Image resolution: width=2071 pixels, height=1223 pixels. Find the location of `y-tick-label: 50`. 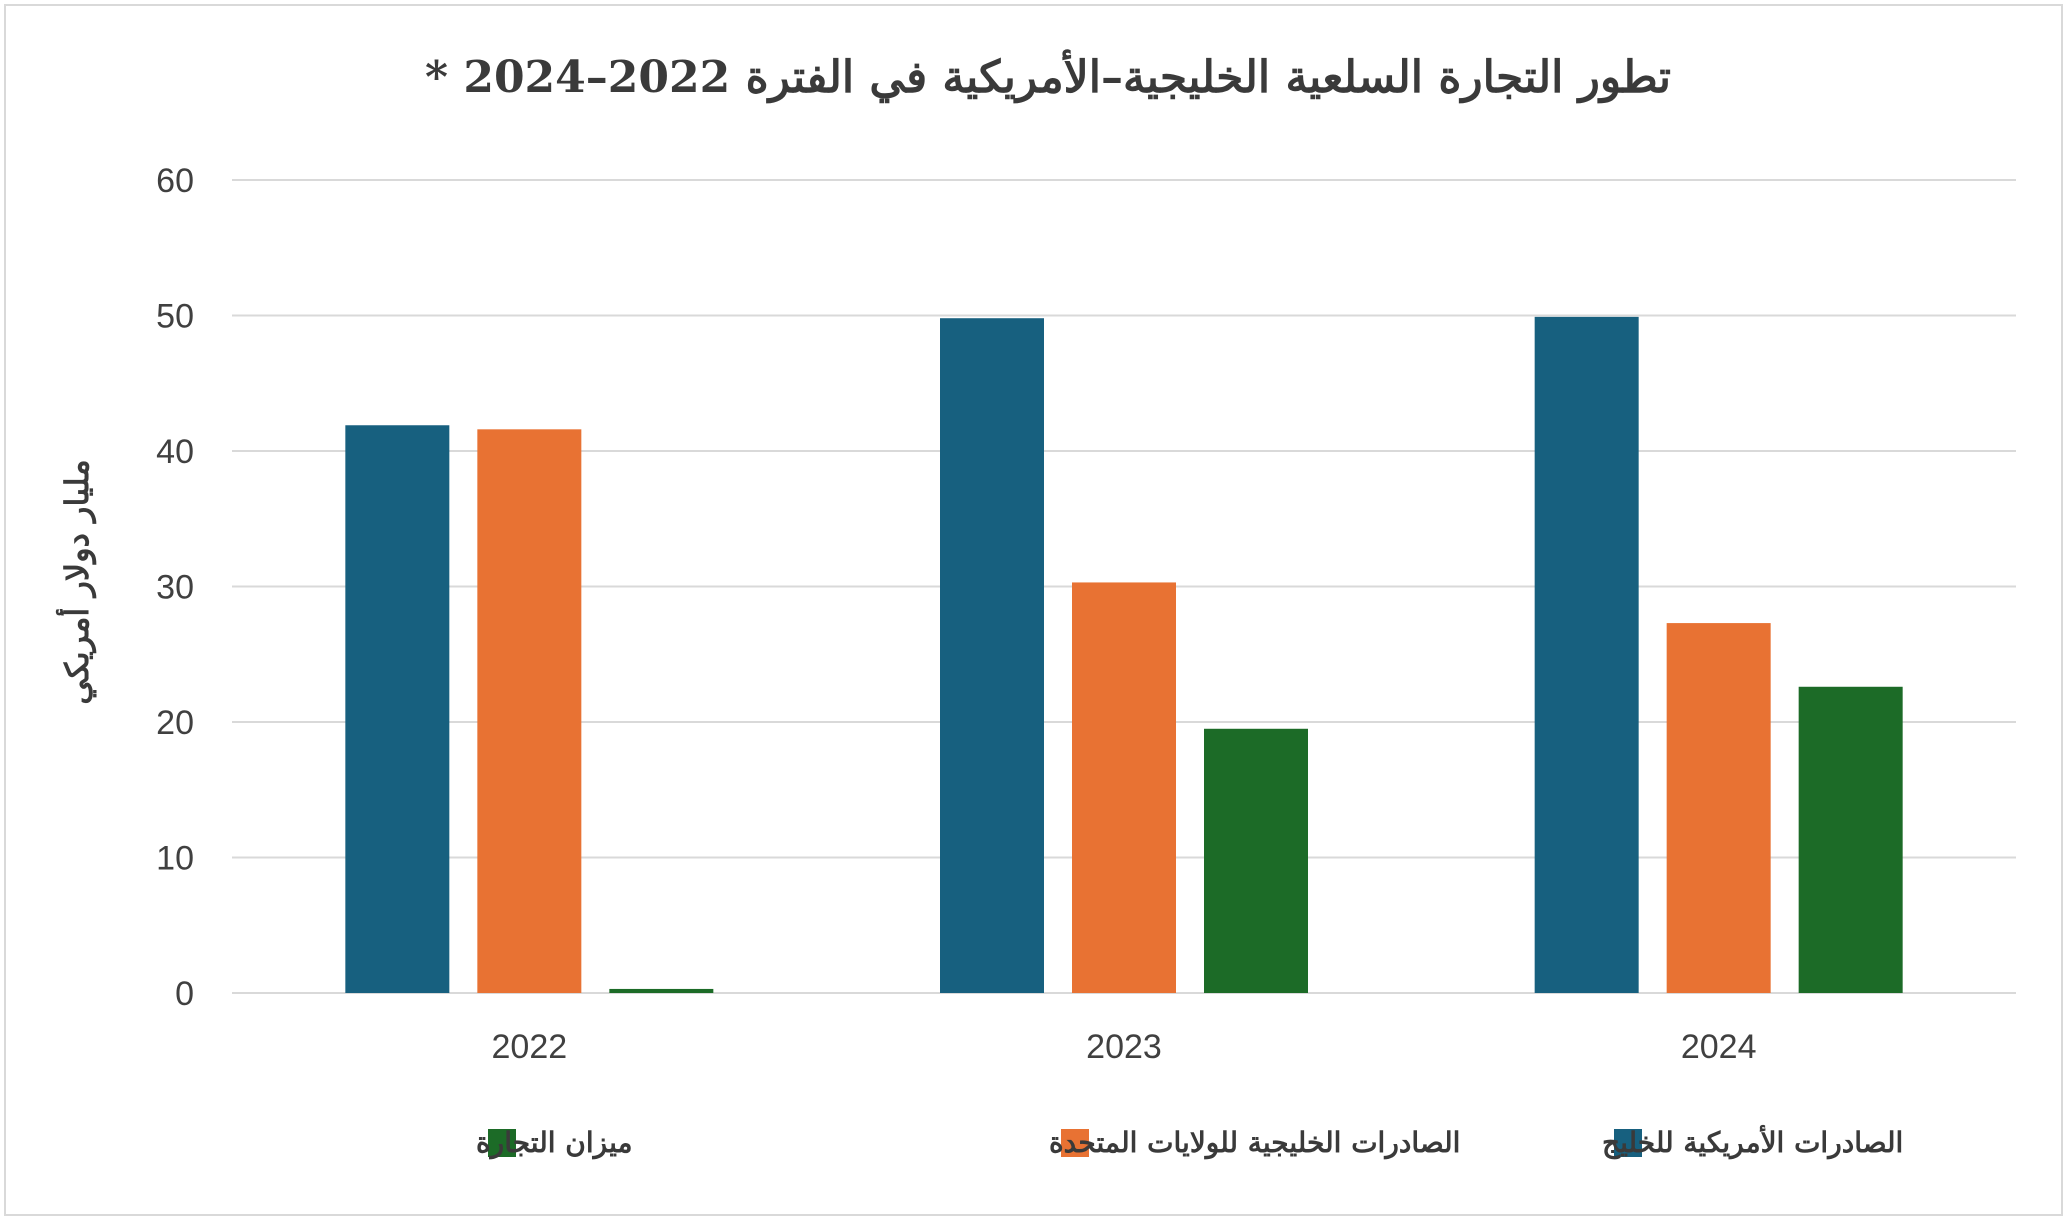

y-tick-label: 50 is located at coordinates (175, 317).